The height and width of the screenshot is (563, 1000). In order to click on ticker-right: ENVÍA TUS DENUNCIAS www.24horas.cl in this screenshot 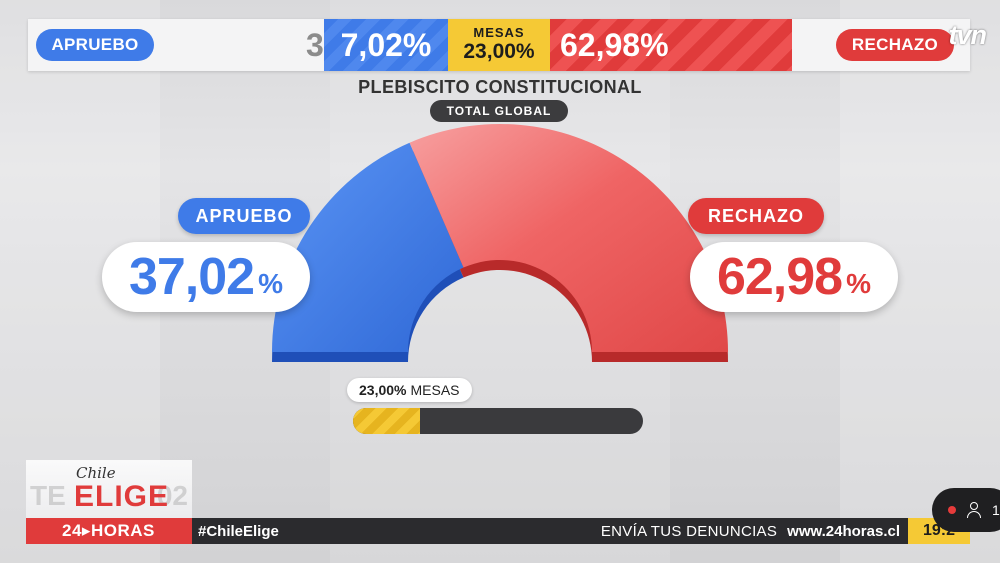, I will do `click(750, 531)`.